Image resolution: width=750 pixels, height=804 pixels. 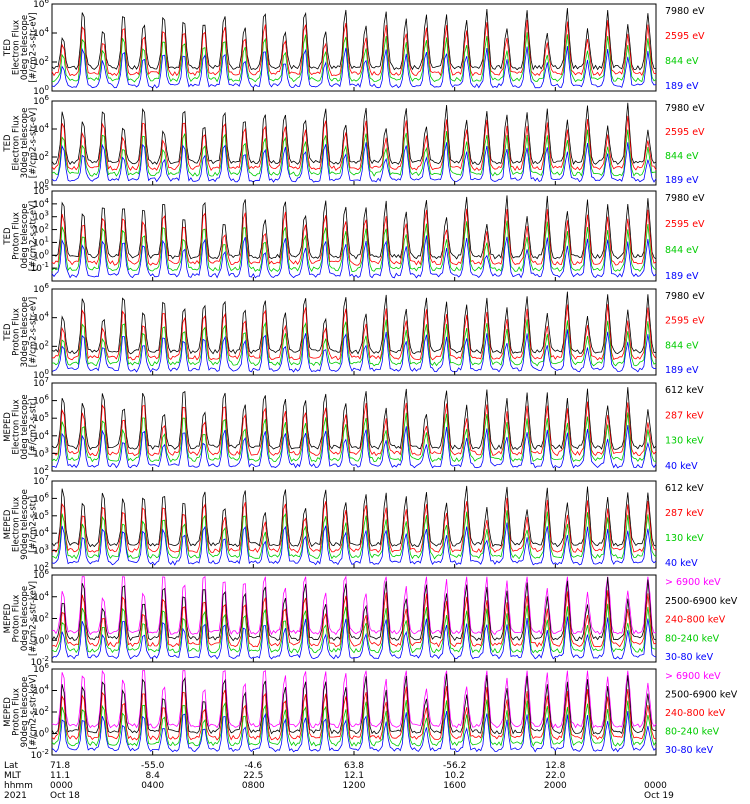 What do you see at coordinates (655, 786) in the screenshot?
I see `x-tick-label: 0000` at bounding box center [655, 786].